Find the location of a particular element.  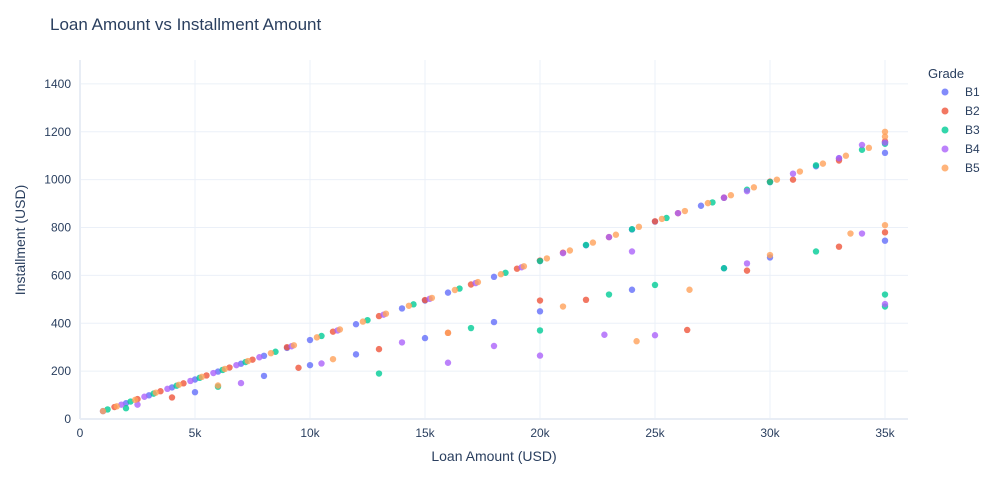

y-tick-label: 200 is located at coordinates (61, 371).